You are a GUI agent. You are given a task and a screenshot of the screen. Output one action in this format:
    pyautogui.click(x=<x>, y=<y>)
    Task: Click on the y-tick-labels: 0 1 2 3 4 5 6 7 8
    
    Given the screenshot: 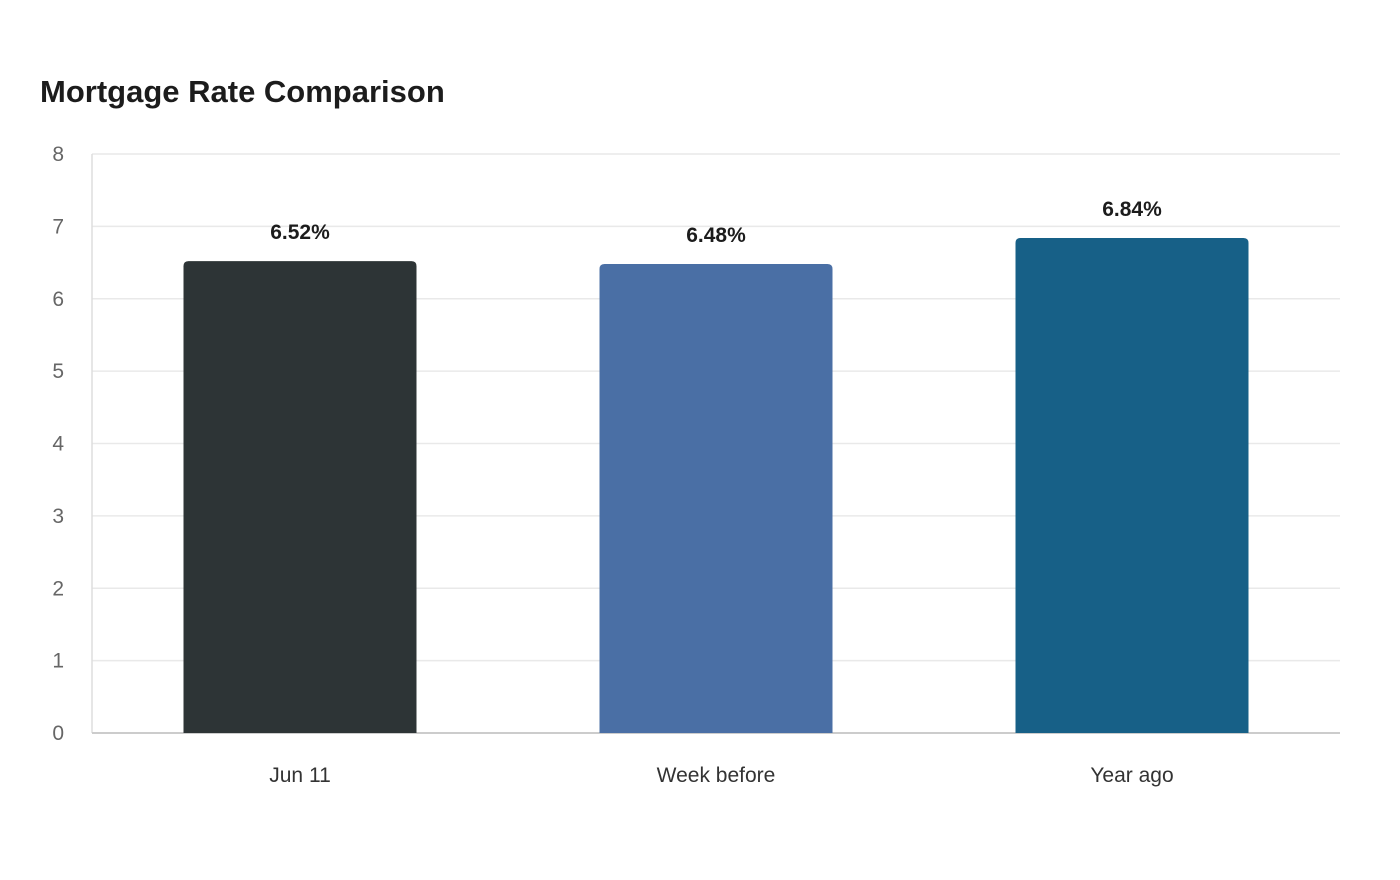 What is the action you would take?
    pyautogui.click(x=58, y=444)
    